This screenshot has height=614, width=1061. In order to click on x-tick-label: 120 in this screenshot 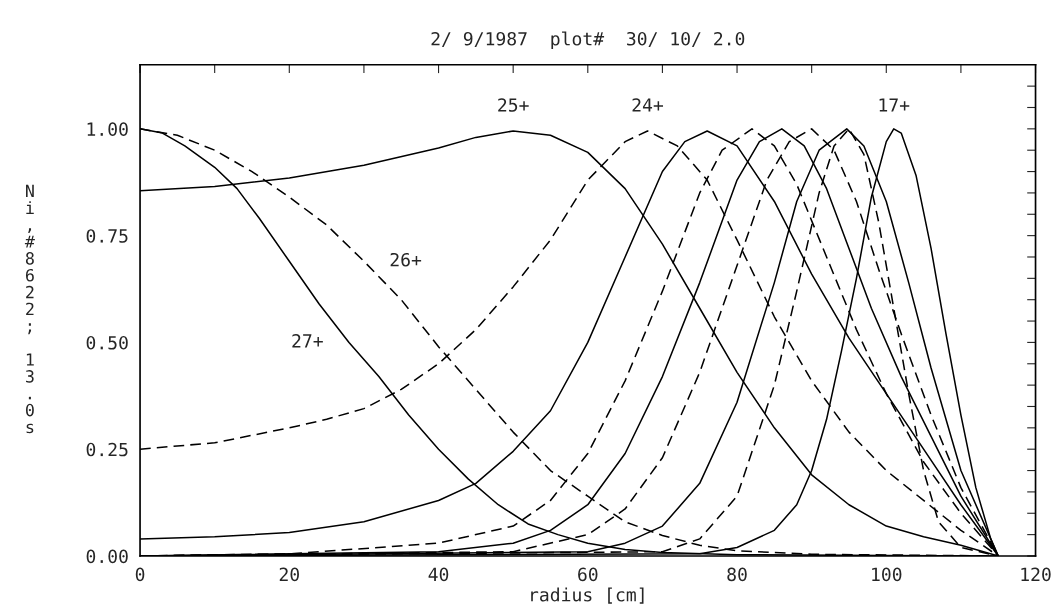, I will do `click(1036, 574)`.